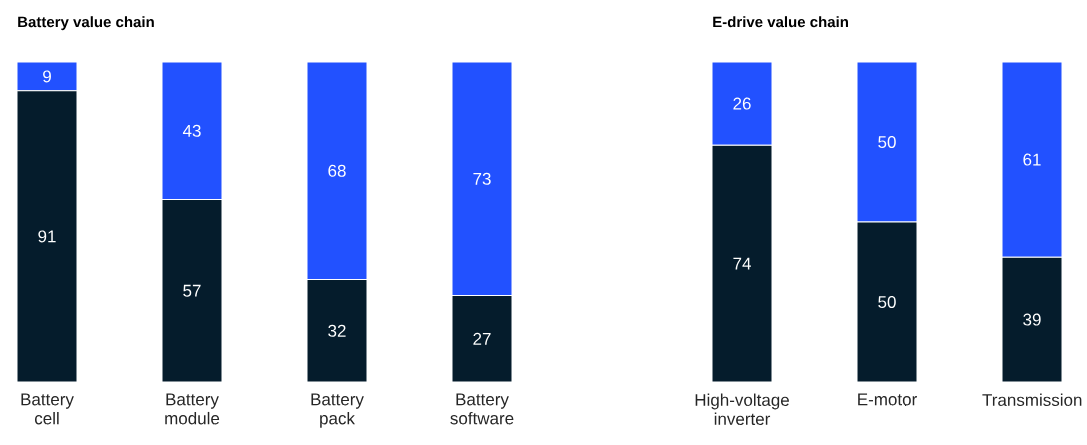 The width and height of the screenshot is (1087, 445). I want to click on x-tick-label: Battery software, so click(482, 409).